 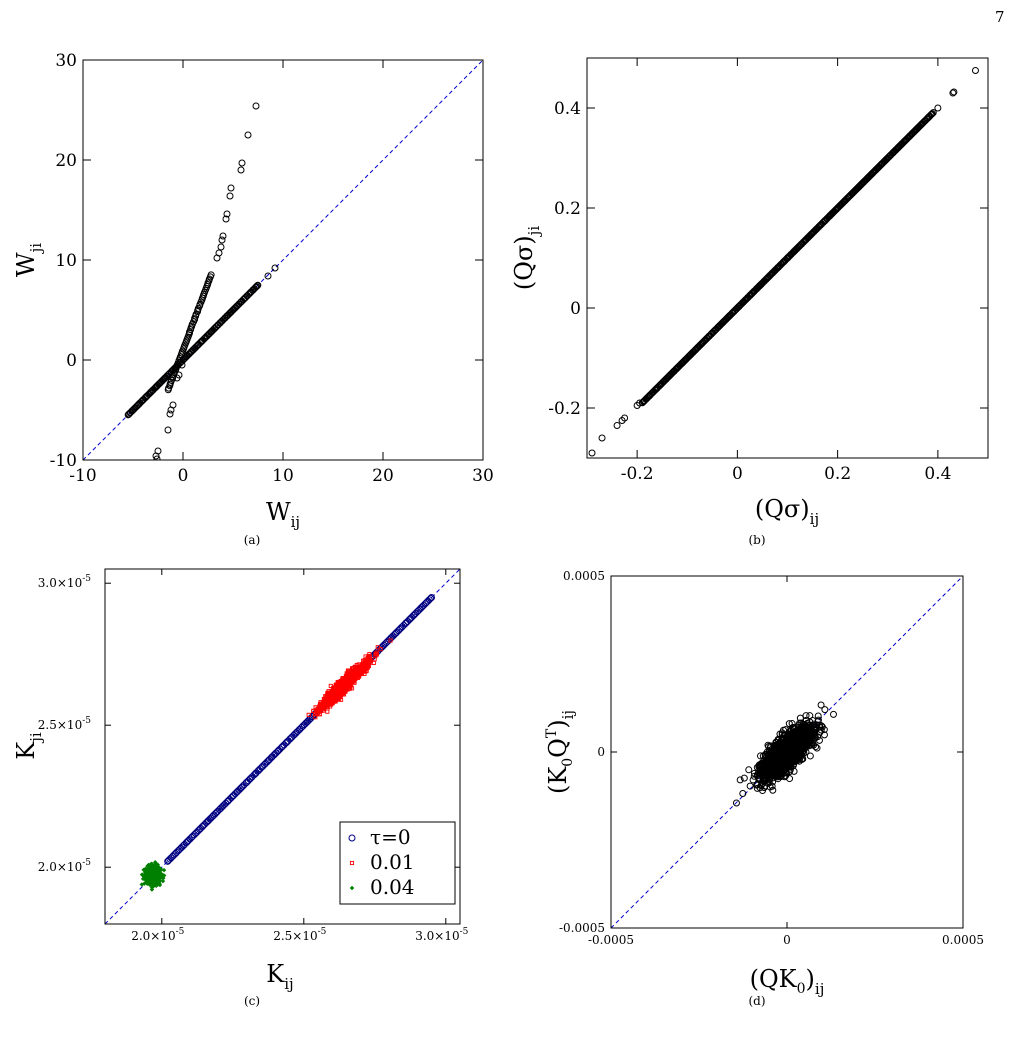 What do you see at coordinates (82, 476) in the screenshot?
I see `x-tick-label: -10` at bounding box center [82, 476].